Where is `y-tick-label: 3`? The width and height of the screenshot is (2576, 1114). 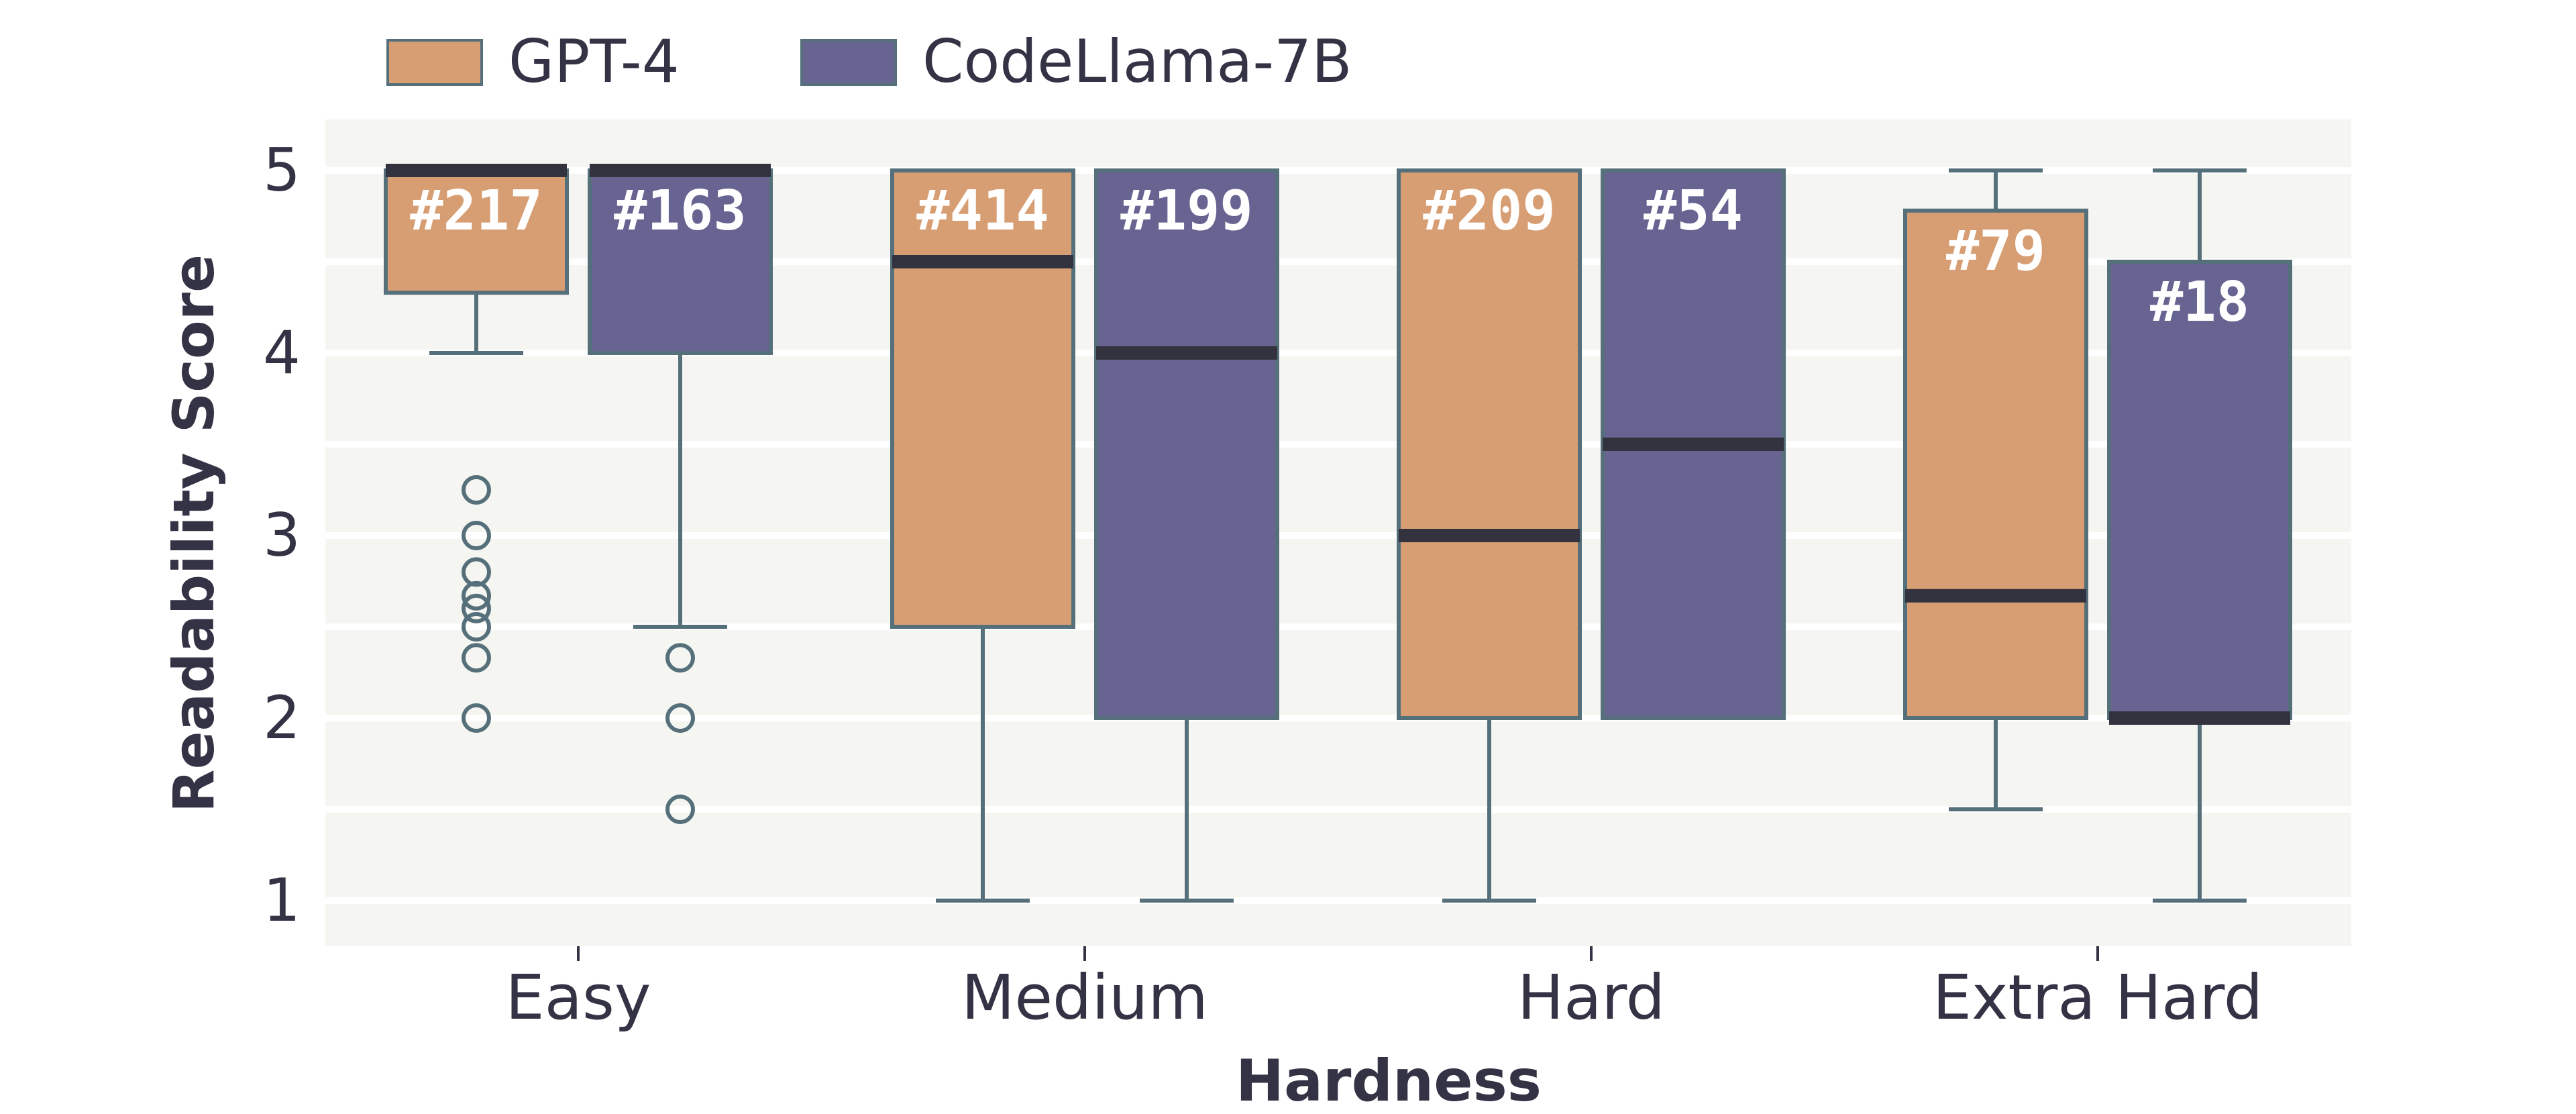 y-tick-label: 3 is located at coordinates (282, 535).